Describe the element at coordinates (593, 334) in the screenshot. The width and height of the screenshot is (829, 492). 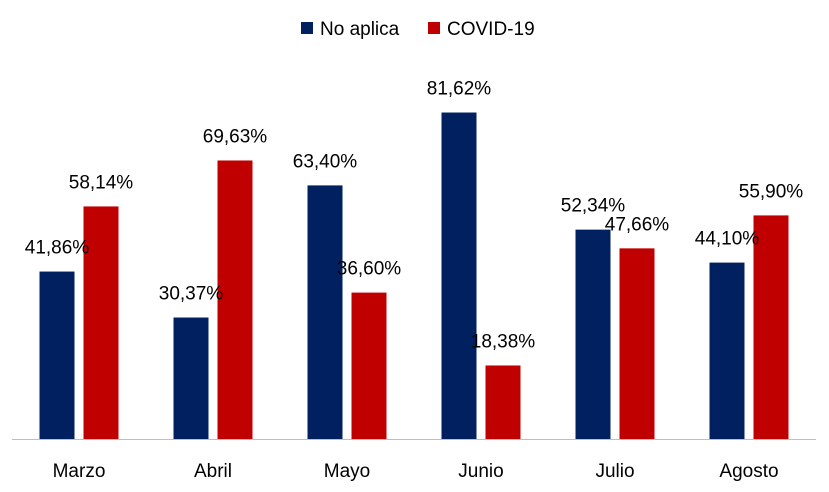
I see `bar-julio-no-aplica` at that location.